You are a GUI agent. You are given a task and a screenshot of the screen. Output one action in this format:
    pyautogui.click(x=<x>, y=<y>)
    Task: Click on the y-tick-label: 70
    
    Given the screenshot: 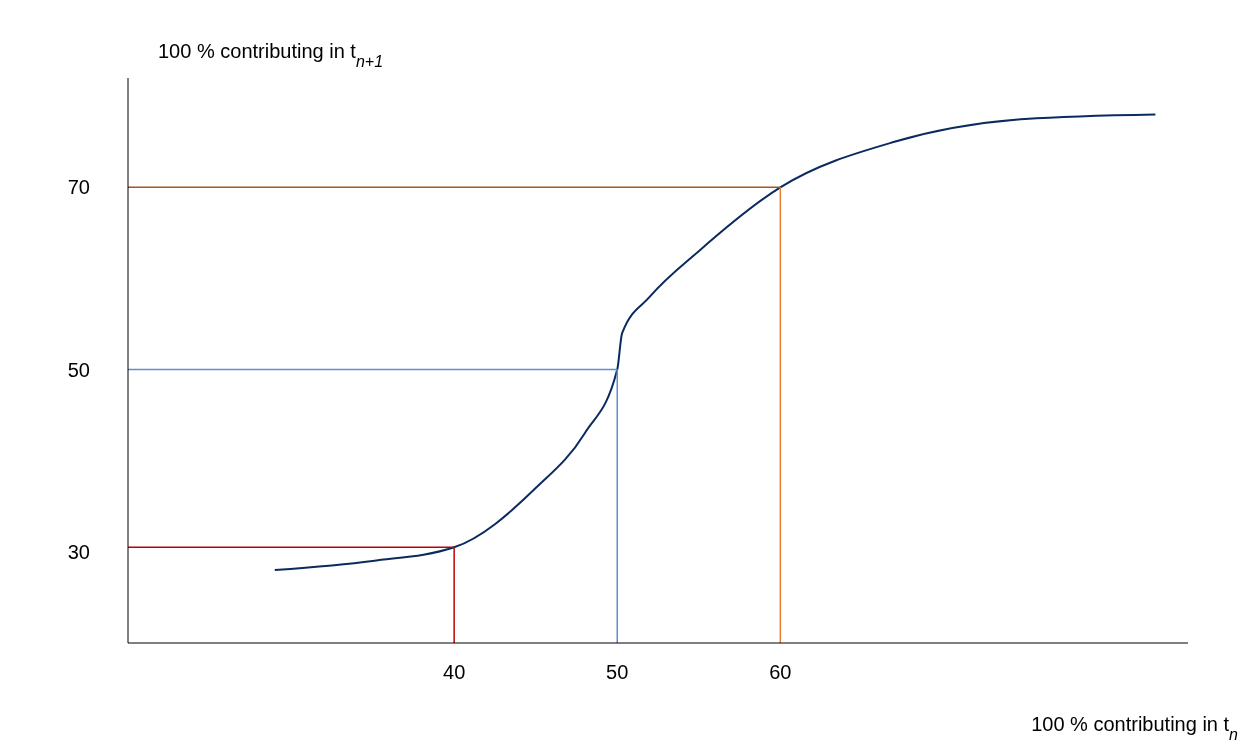 What is the action you would take?
    pyautogui.click(x=78, y=187)
    